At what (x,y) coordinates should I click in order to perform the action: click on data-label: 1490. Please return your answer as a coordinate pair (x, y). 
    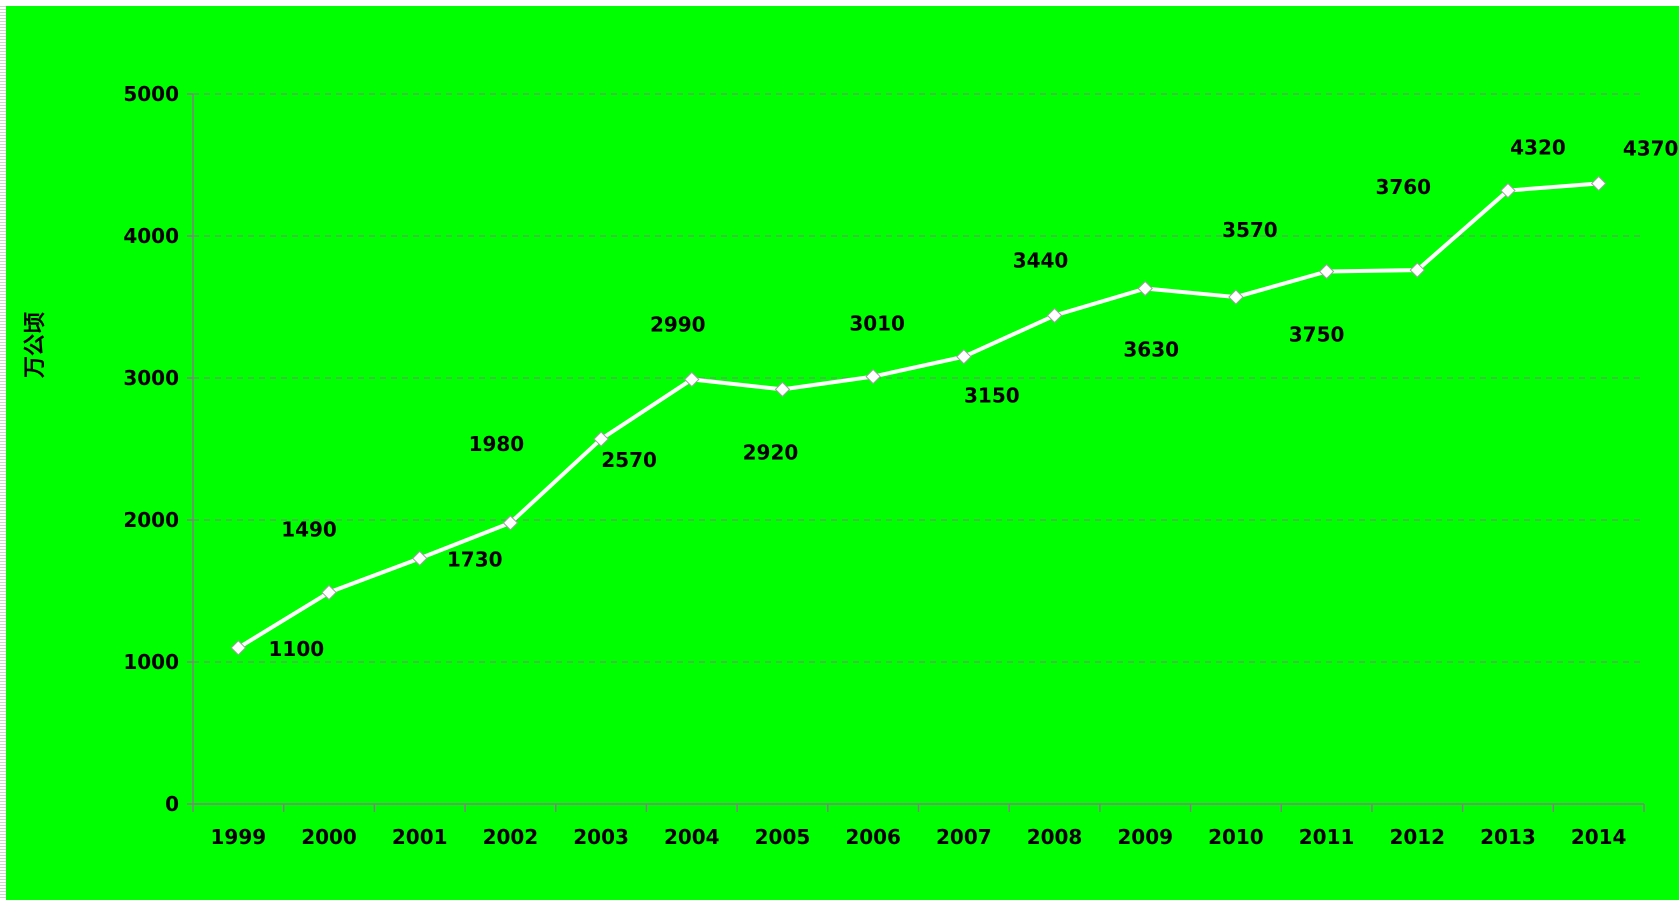
    Looking at the image, I should click on (309, 529).